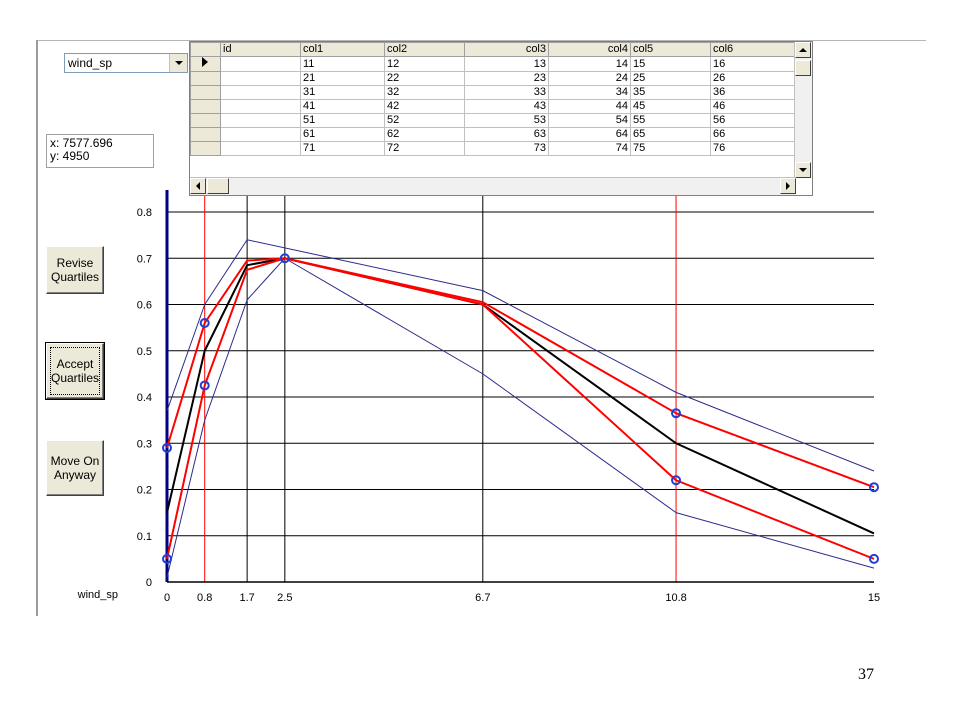  I want to click on scroll-left-icon, so click(198, 186).